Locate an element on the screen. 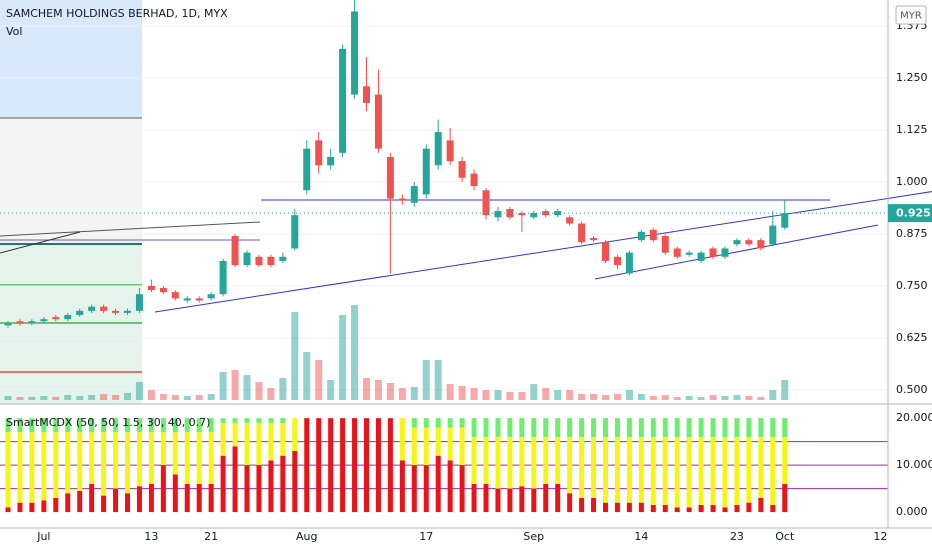 The height and width of the screenshot is (550, 932). x-tick-label: 17 is located at coordinates (426, 536).